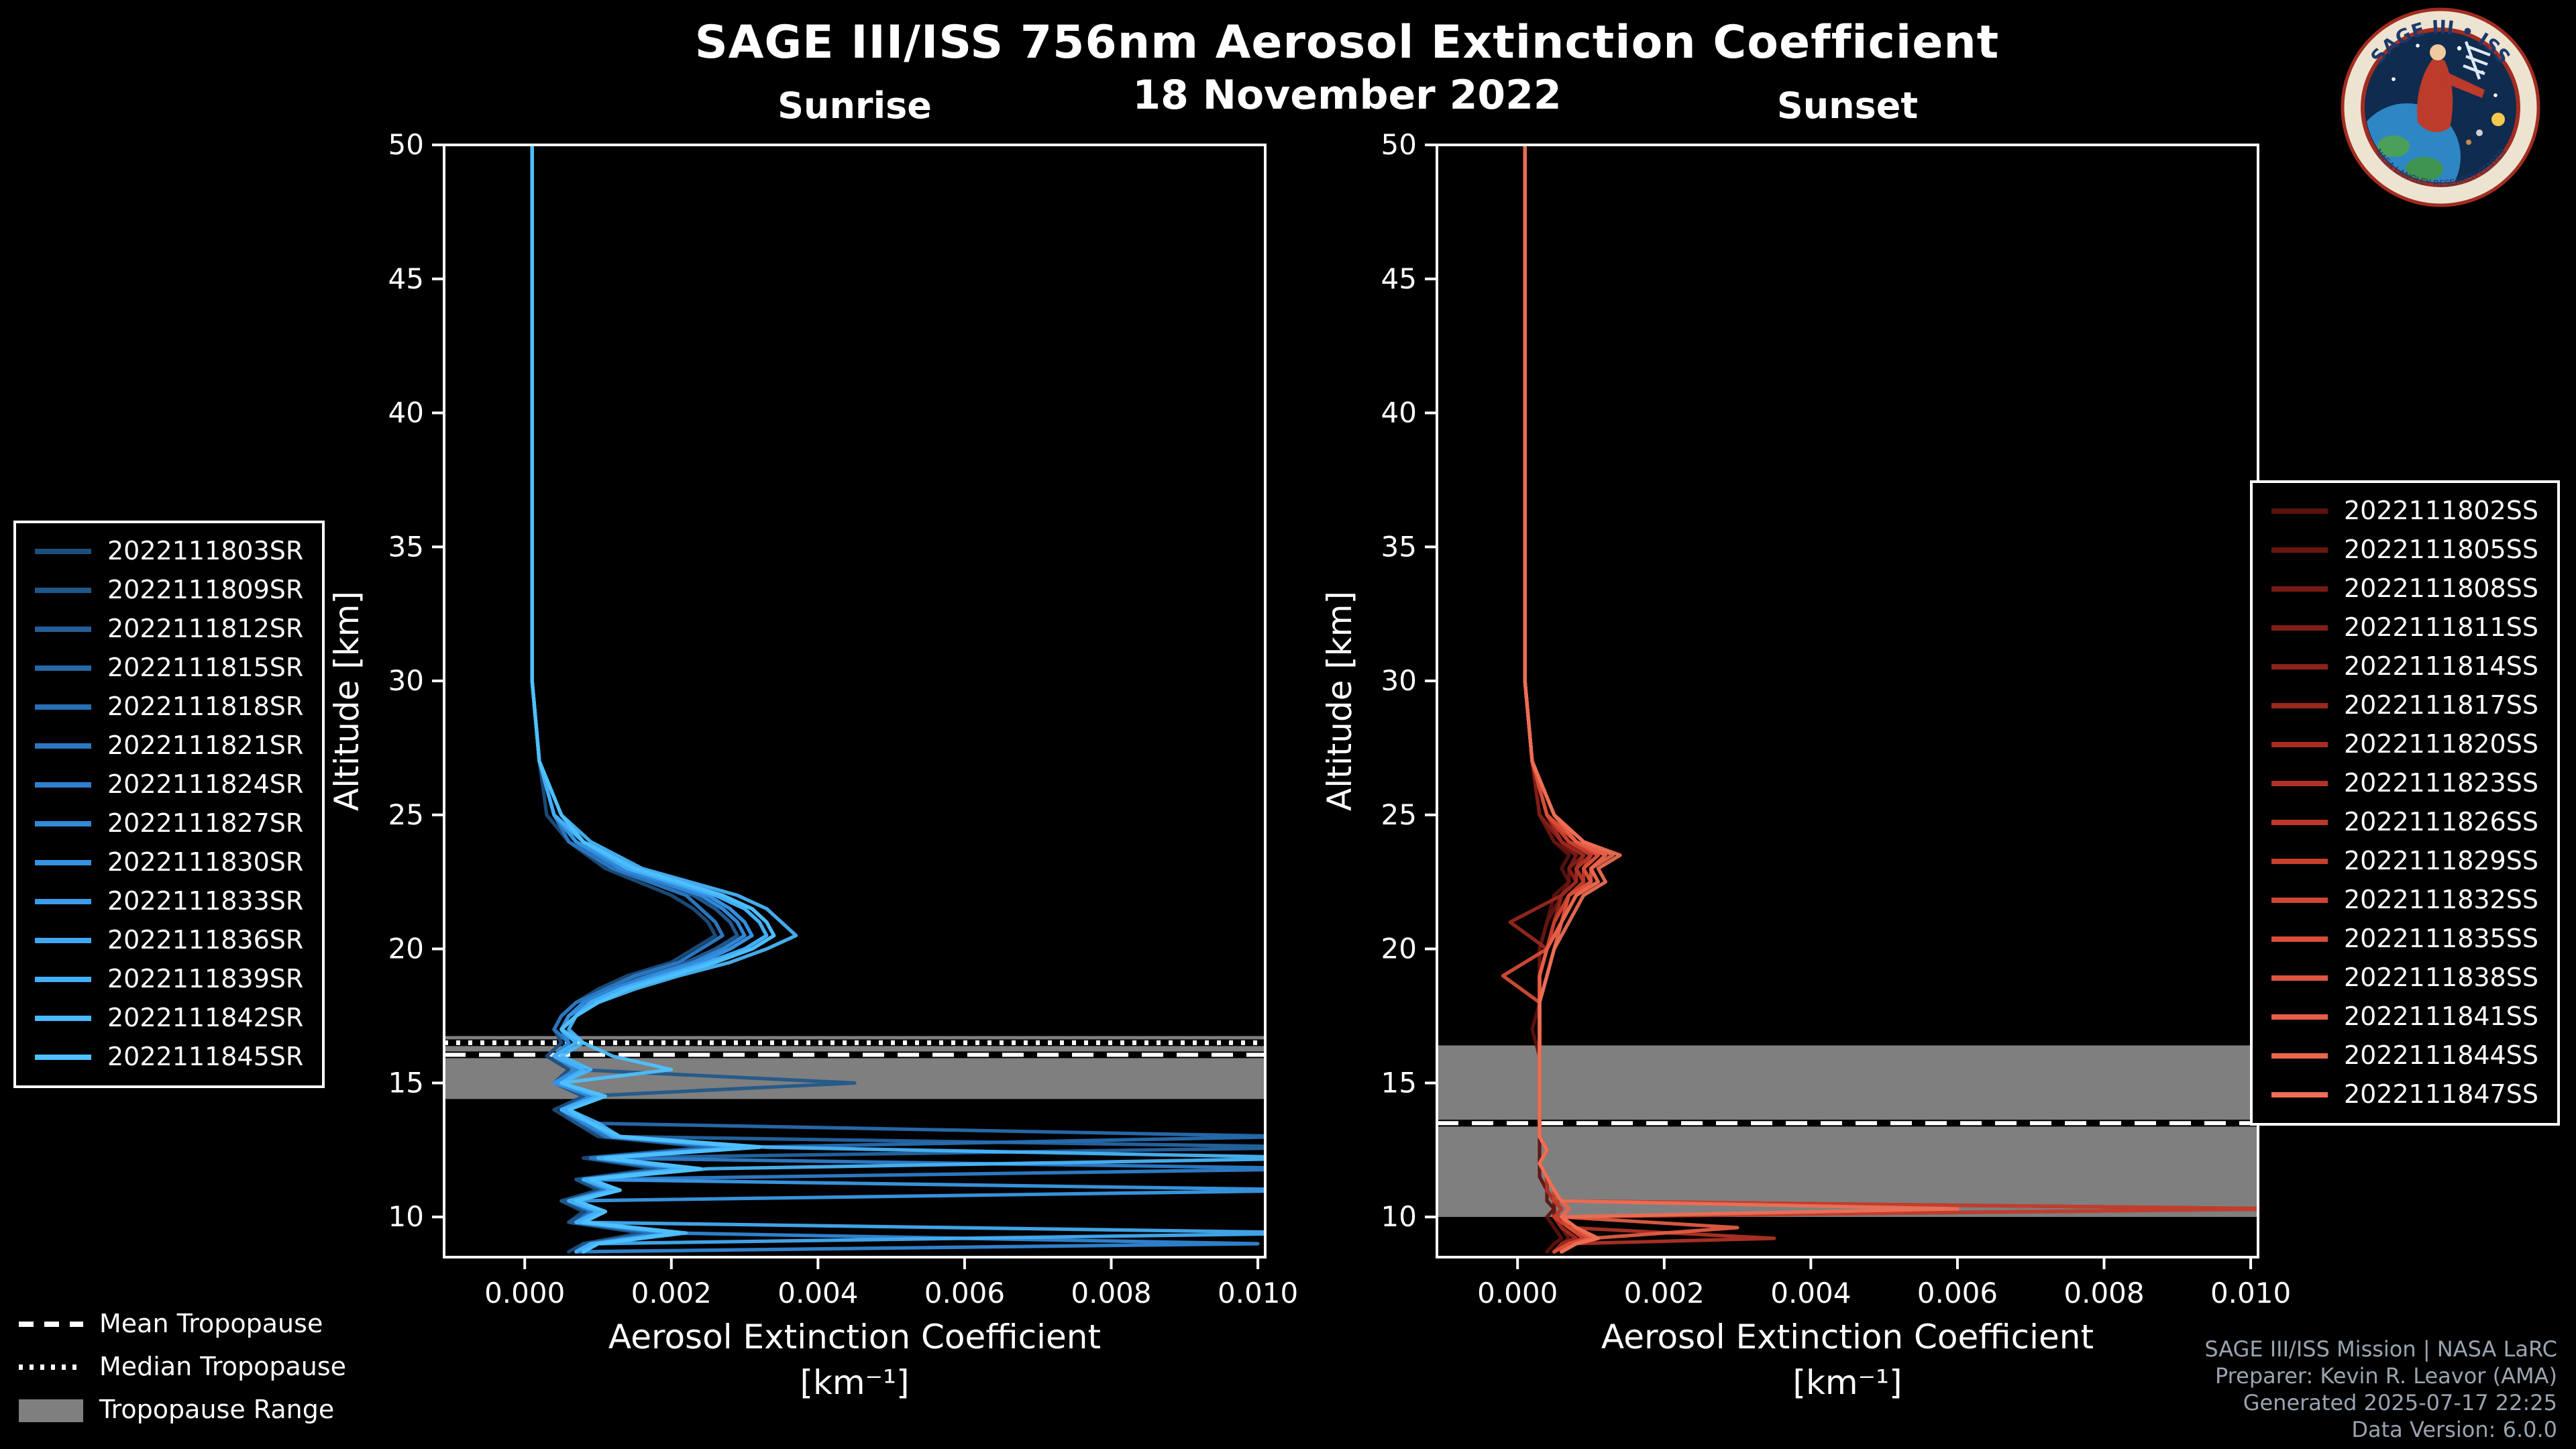  I want to click on dashed-line-sample, so click(51, 1324).